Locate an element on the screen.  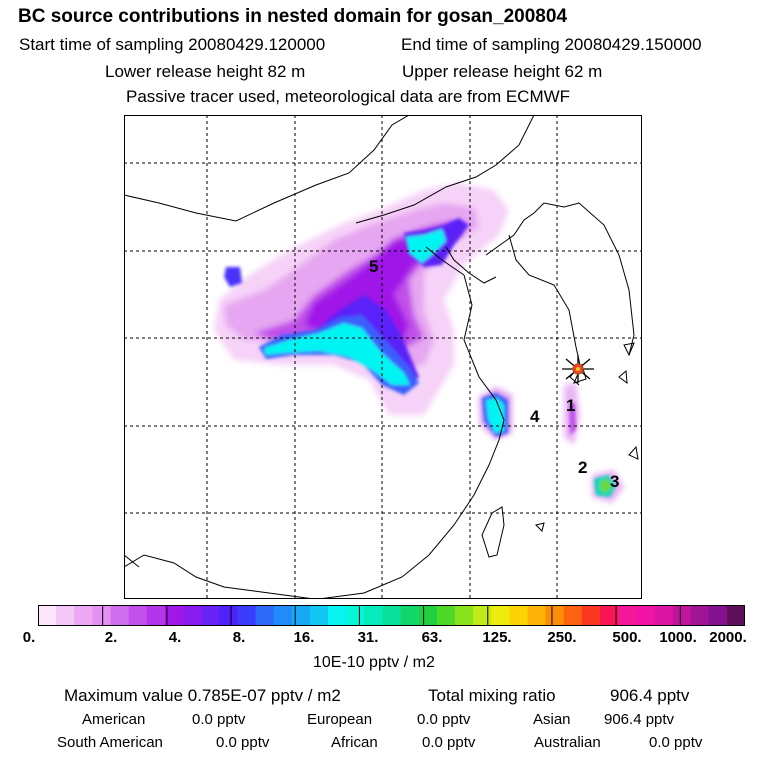
region-name: Asian is located at coordinates (552, 719).